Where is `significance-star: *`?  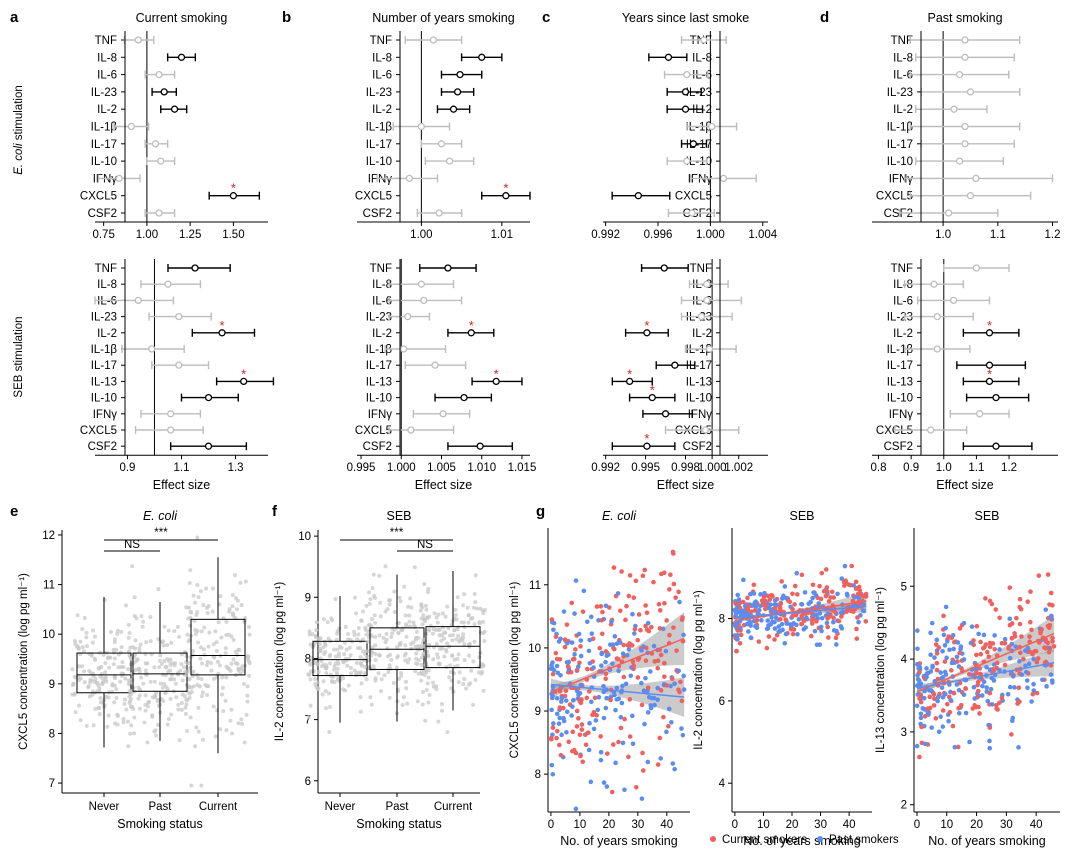
significance-star: * is located at coordinates (629, 373).